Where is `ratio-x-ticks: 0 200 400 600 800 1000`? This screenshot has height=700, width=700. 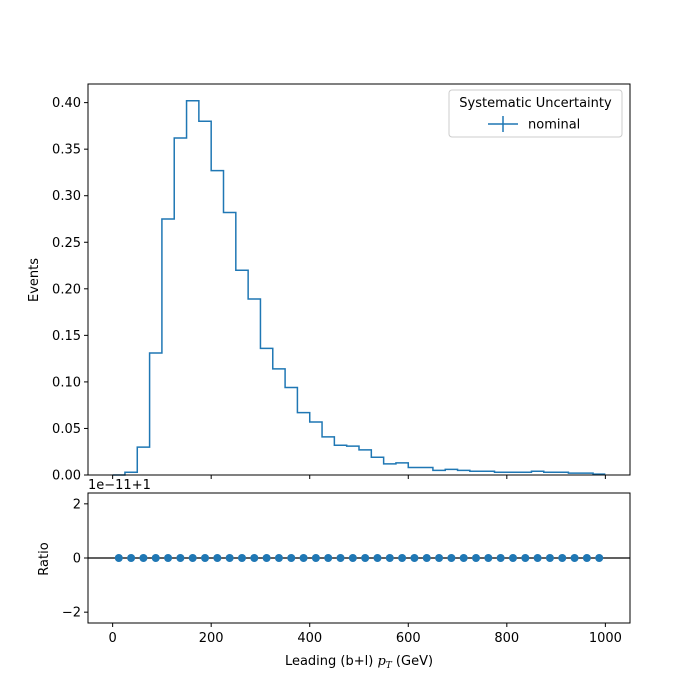
ratio-x-ticks: 0 200 400 600 800 1000 is located at coordinates (365, 634).